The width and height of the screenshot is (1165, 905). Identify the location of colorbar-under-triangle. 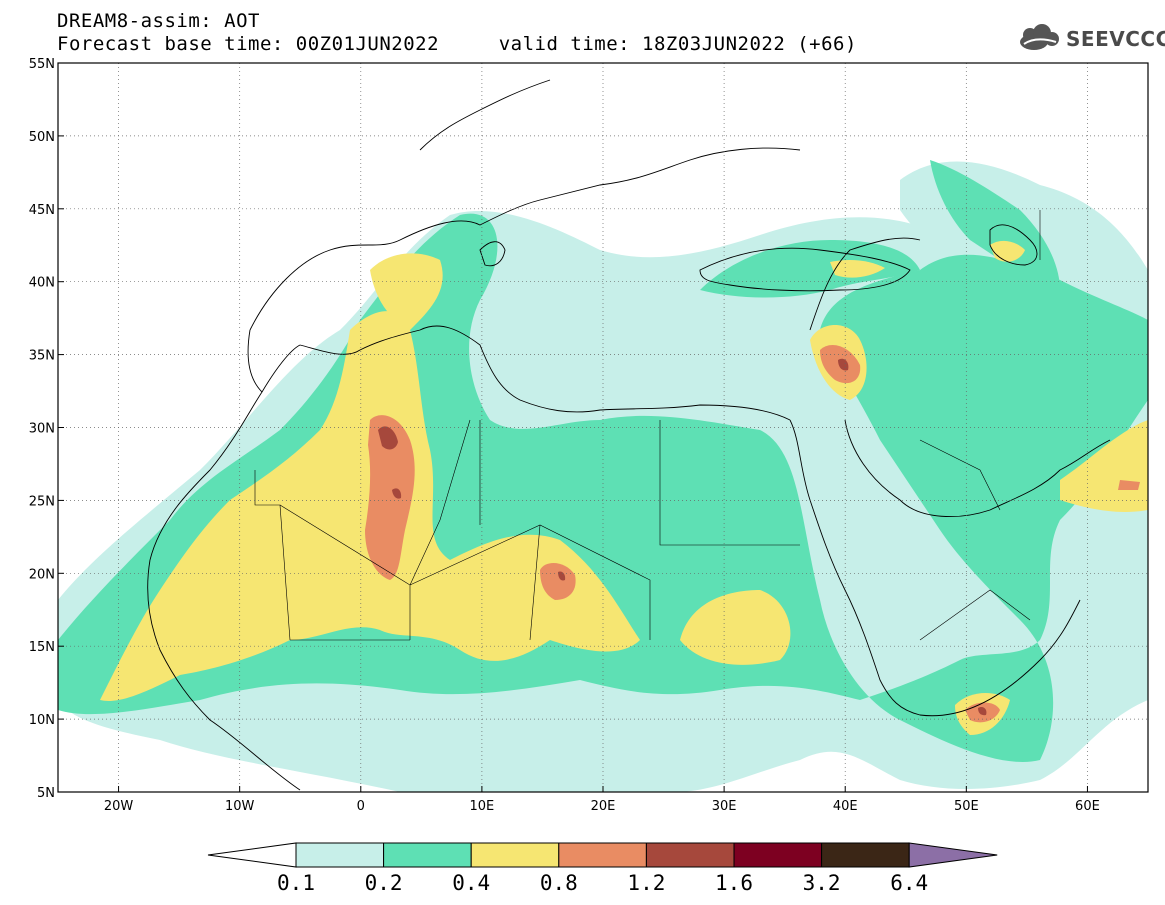
(252, 855).